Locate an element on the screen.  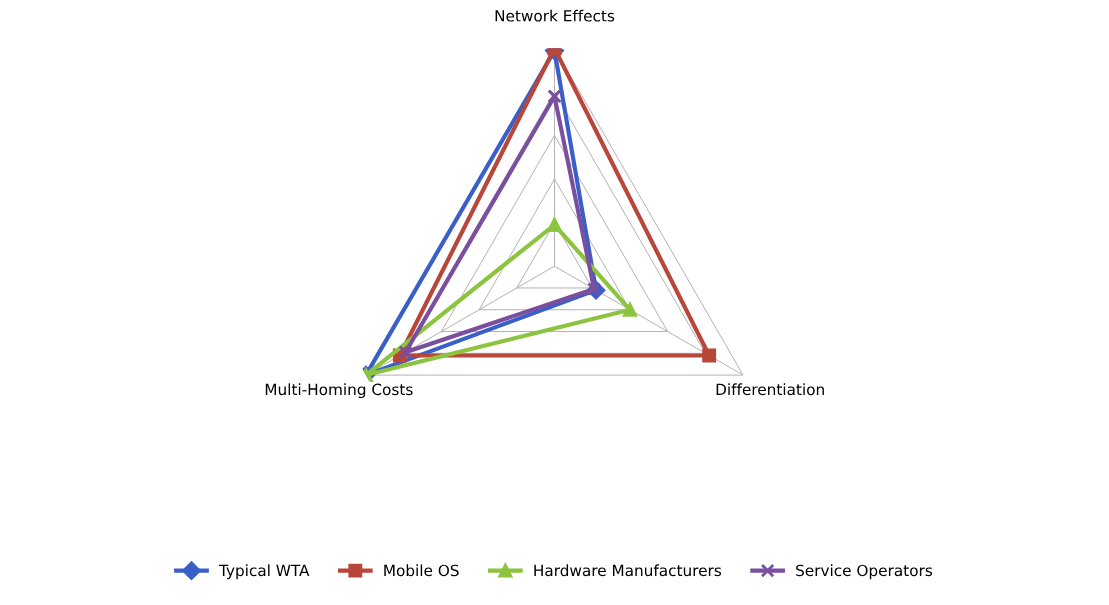
legend-label: Service Operators is located at coordinates (864, 572).